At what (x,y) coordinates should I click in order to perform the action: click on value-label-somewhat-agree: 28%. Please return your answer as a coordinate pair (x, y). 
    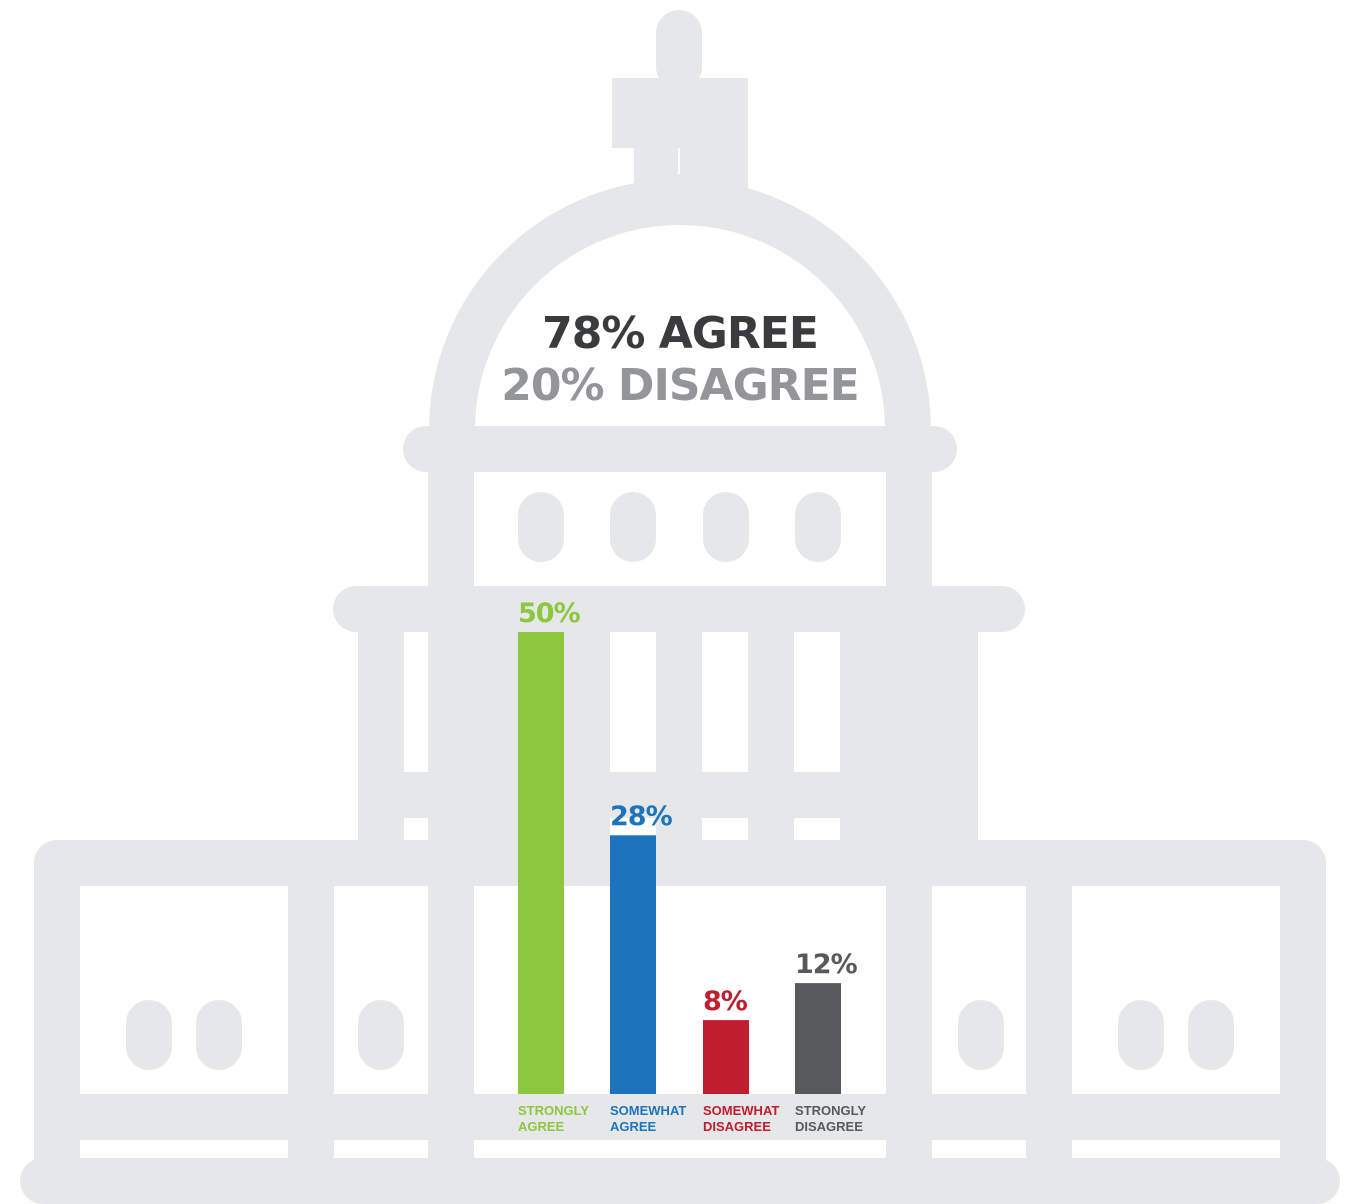
    Looking at the image, I should click on (641, 817).